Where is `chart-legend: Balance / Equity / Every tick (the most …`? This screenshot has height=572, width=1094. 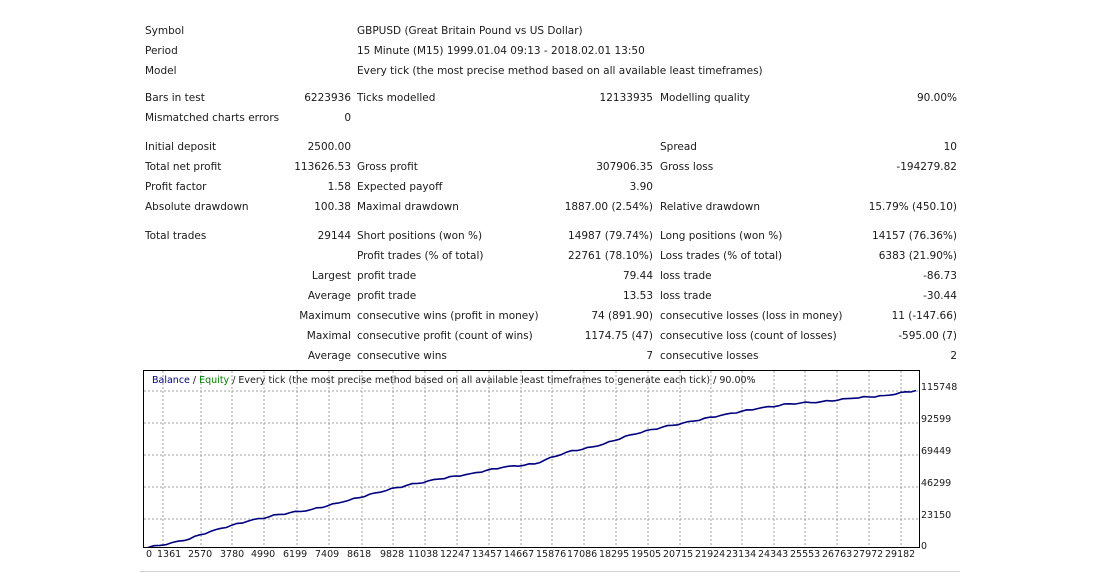 chart-legend: Balance / Equity / Every tick (the most … is located at coordinates (454, 380).